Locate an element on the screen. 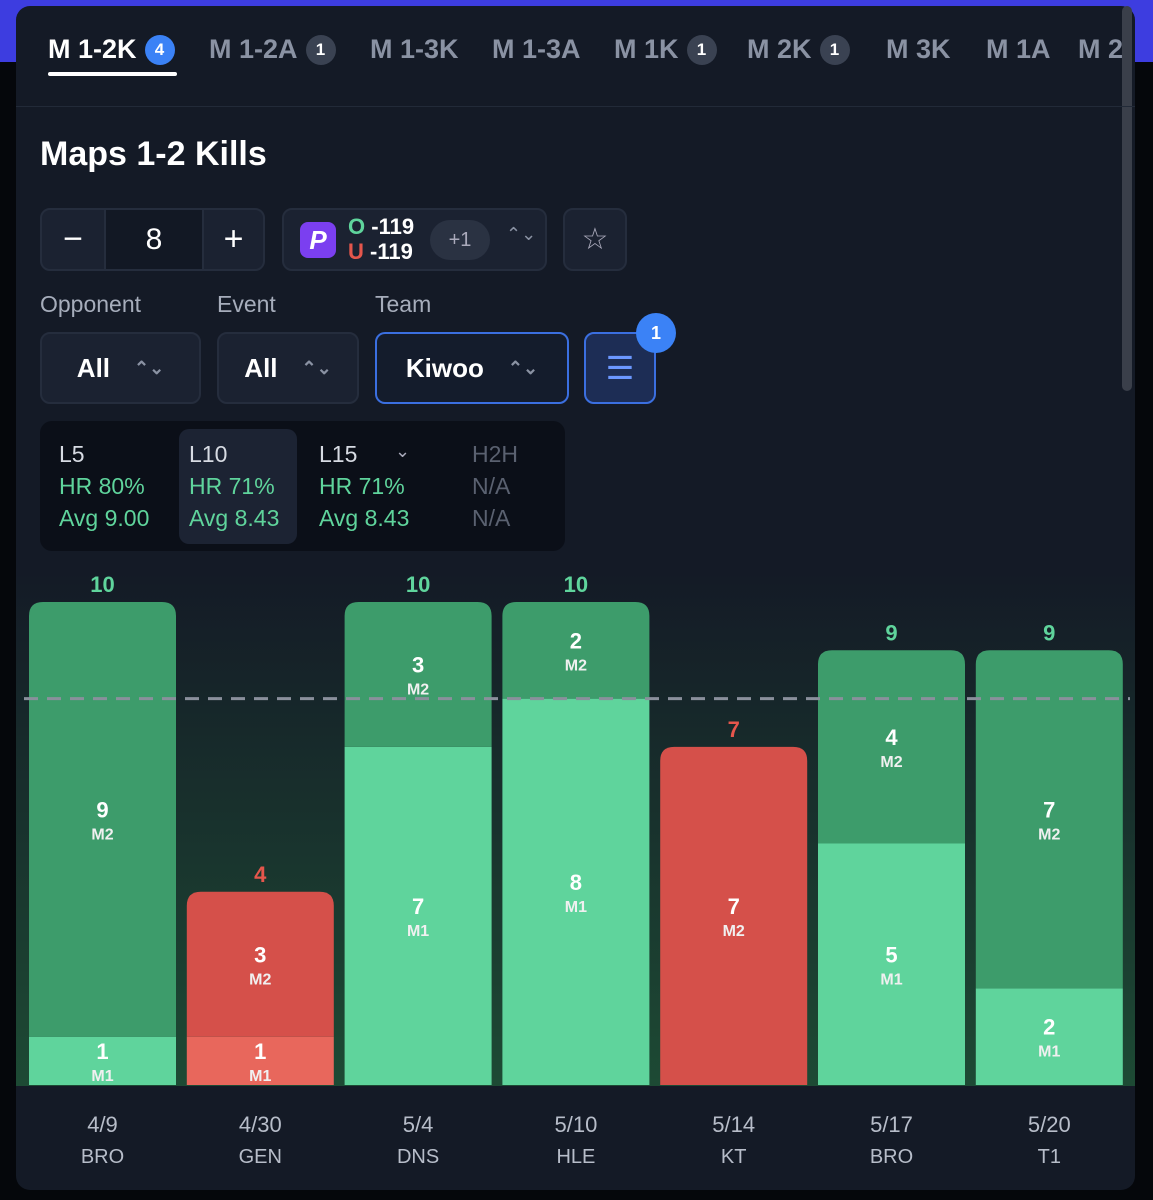 The height and width of the screenshot is (1200, 1153). tab-label: M 1-3K is located at coordinates (414, 49).